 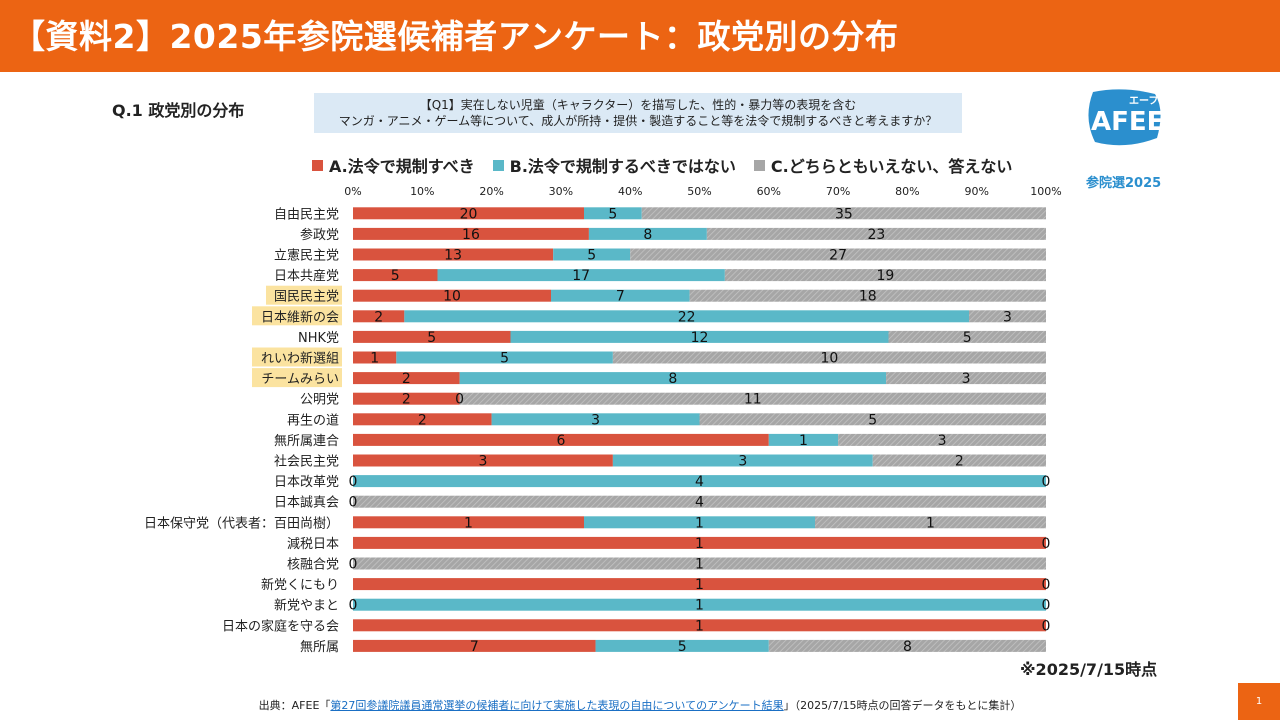 I want to click on category-label: 日本の家庭を守る会, so click(x=280, y=626).